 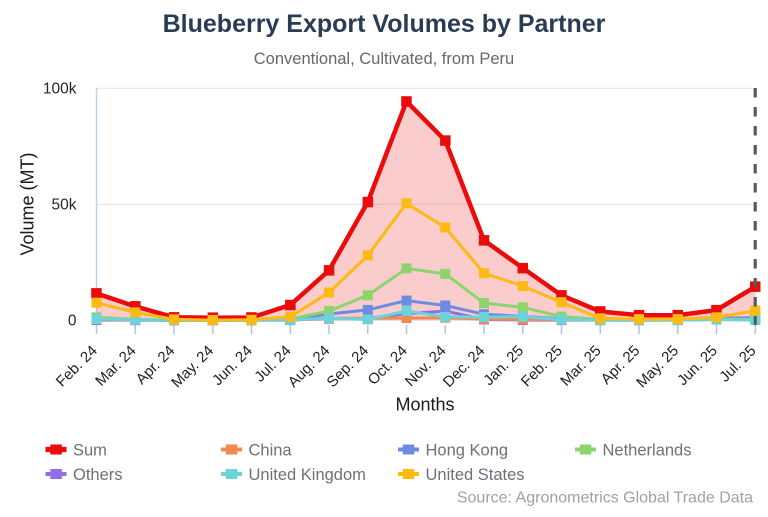 I want to click on svg-text: 100k, so click(x=60, y=89).